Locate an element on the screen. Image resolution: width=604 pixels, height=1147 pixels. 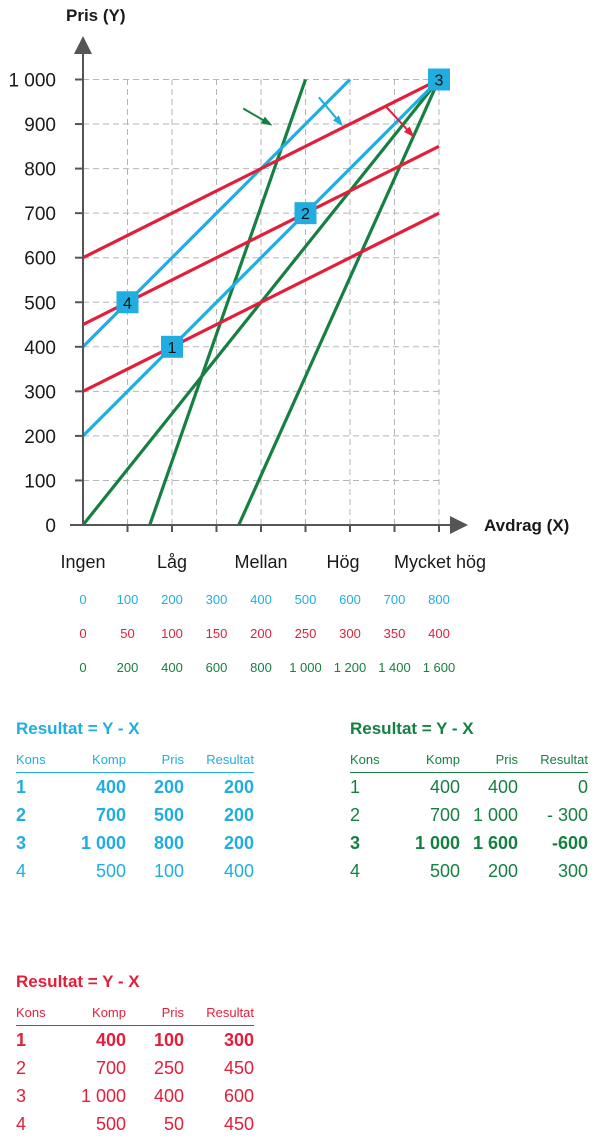
x-scale-label: 1 000 is located at coordinates (305, 667).